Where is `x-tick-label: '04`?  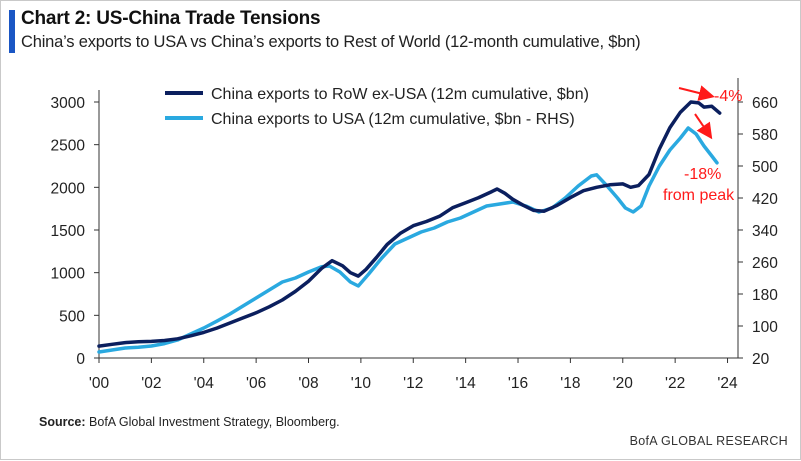
x-tick-label: '04 is located at coordinates (204, 383).